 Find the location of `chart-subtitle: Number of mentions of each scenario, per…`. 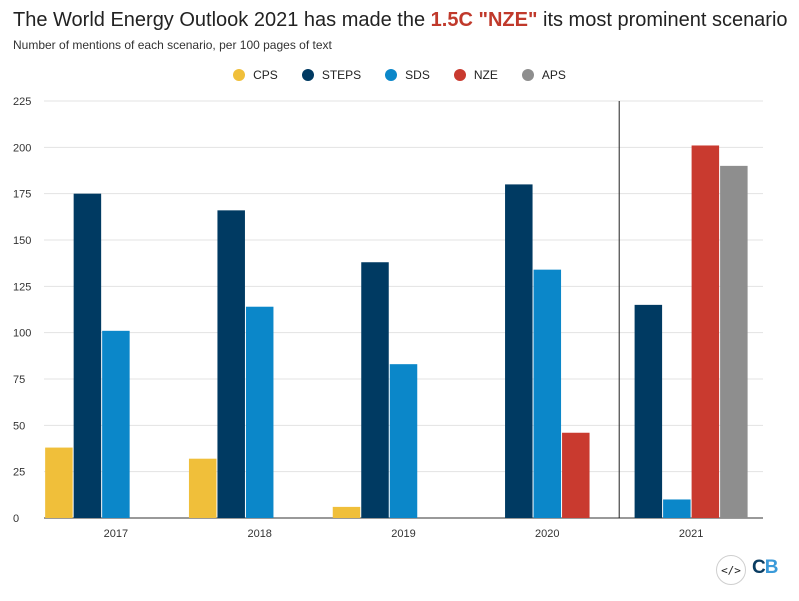

chart-subtitle: Number of mentions of each scenario, per… is located at coordinates (172, 45).